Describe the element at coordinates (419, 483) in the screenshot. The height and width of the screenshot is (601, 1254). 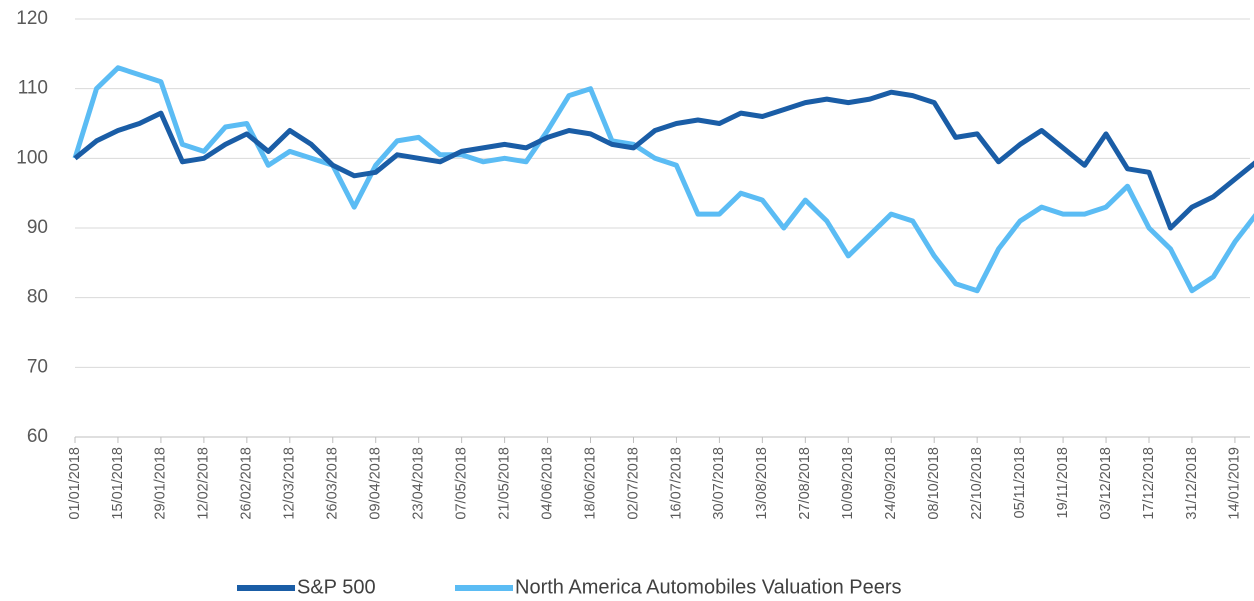
I see `x-tick-label: 23/04/2018` at that location.